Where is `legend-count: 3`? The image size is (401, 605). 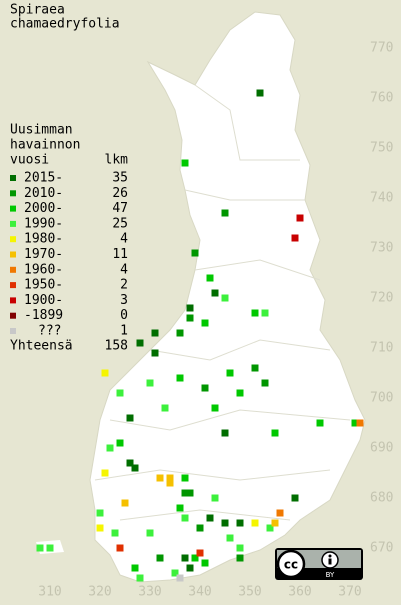
legend-count: 3 is located at coordinates (124, 300).